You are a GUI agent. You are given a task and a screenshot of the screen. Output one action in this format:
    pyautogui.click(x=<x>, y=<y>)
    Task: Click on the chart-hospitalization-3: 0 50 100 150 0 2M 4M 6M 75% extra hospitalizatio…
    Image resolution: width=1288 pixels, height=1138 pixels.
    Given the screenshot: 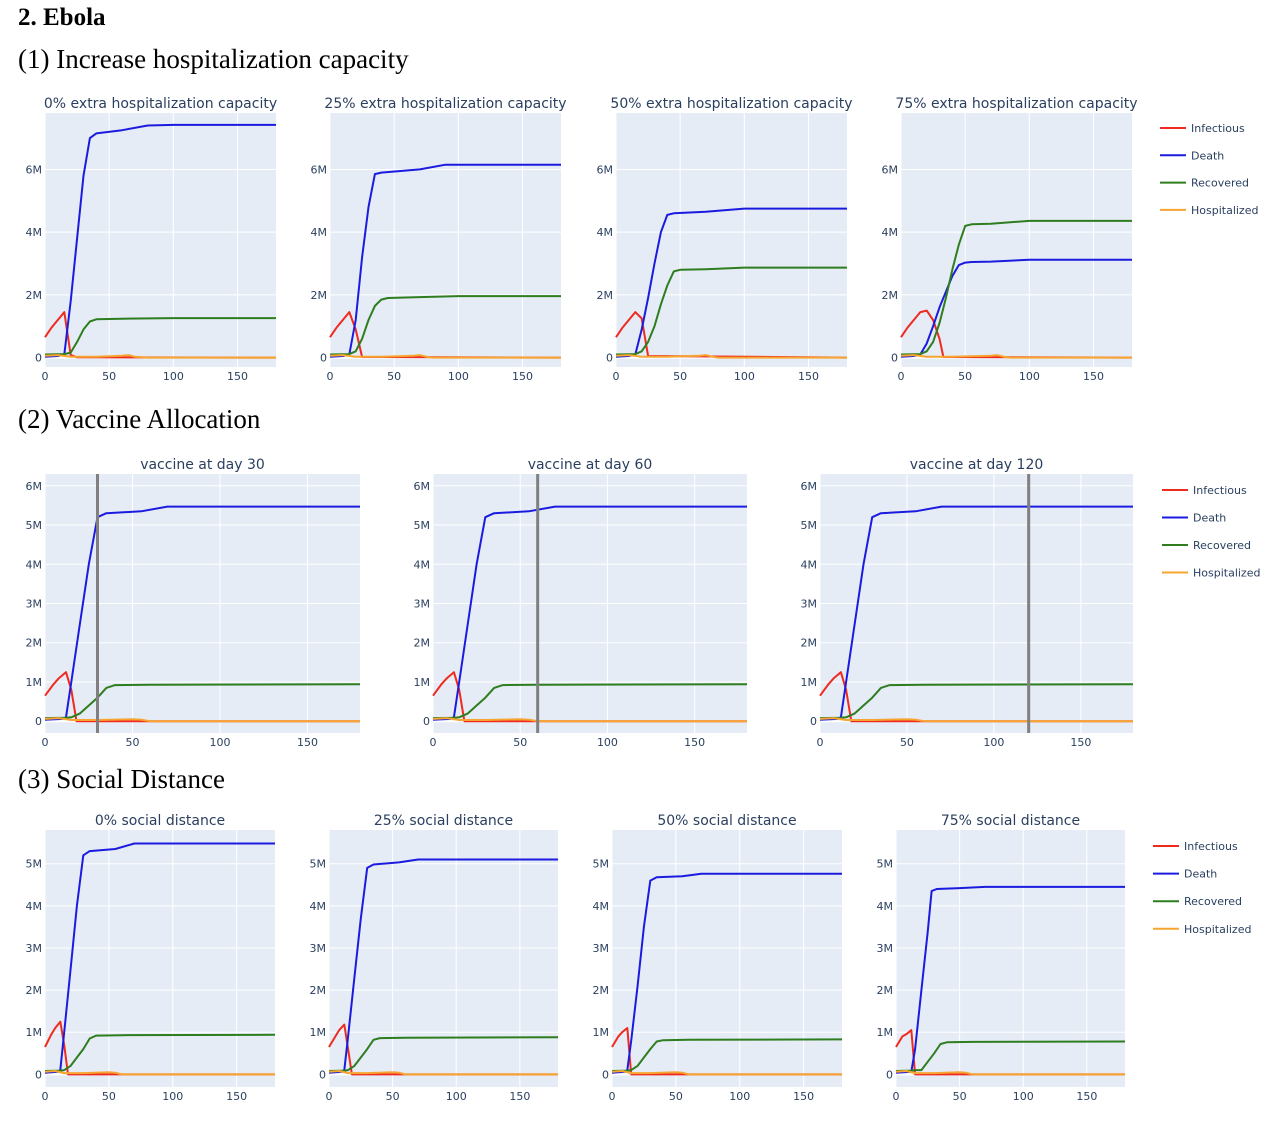 What is the action you would take?
    pyautogui.click(x=1010, y=239)
    